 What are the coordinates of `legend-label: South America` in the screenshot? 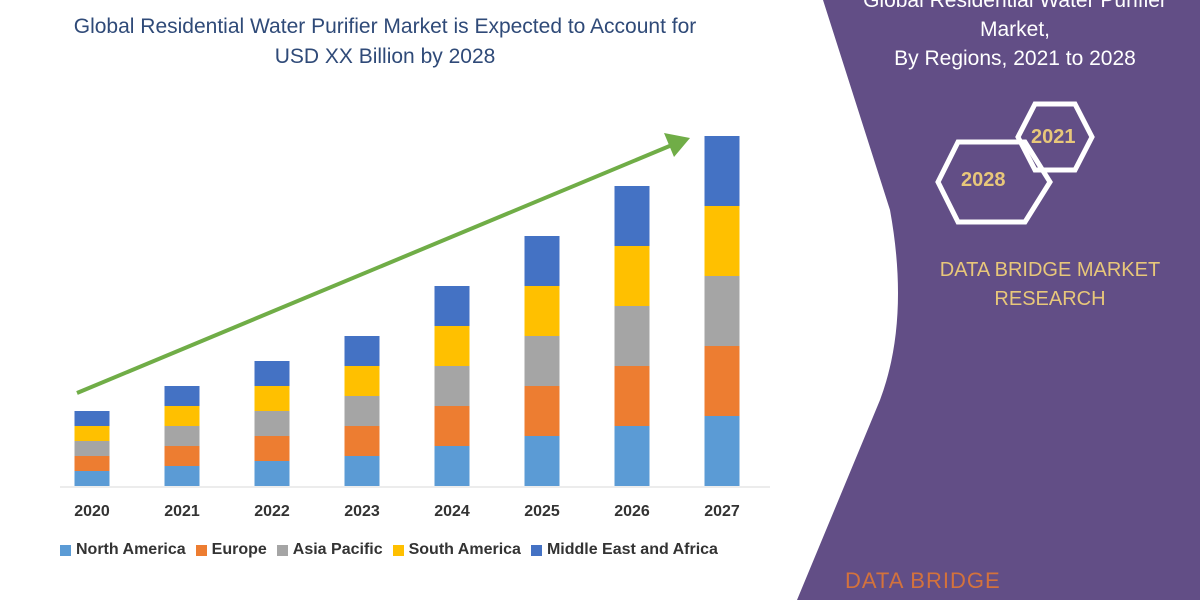 It's located at (464, 549).